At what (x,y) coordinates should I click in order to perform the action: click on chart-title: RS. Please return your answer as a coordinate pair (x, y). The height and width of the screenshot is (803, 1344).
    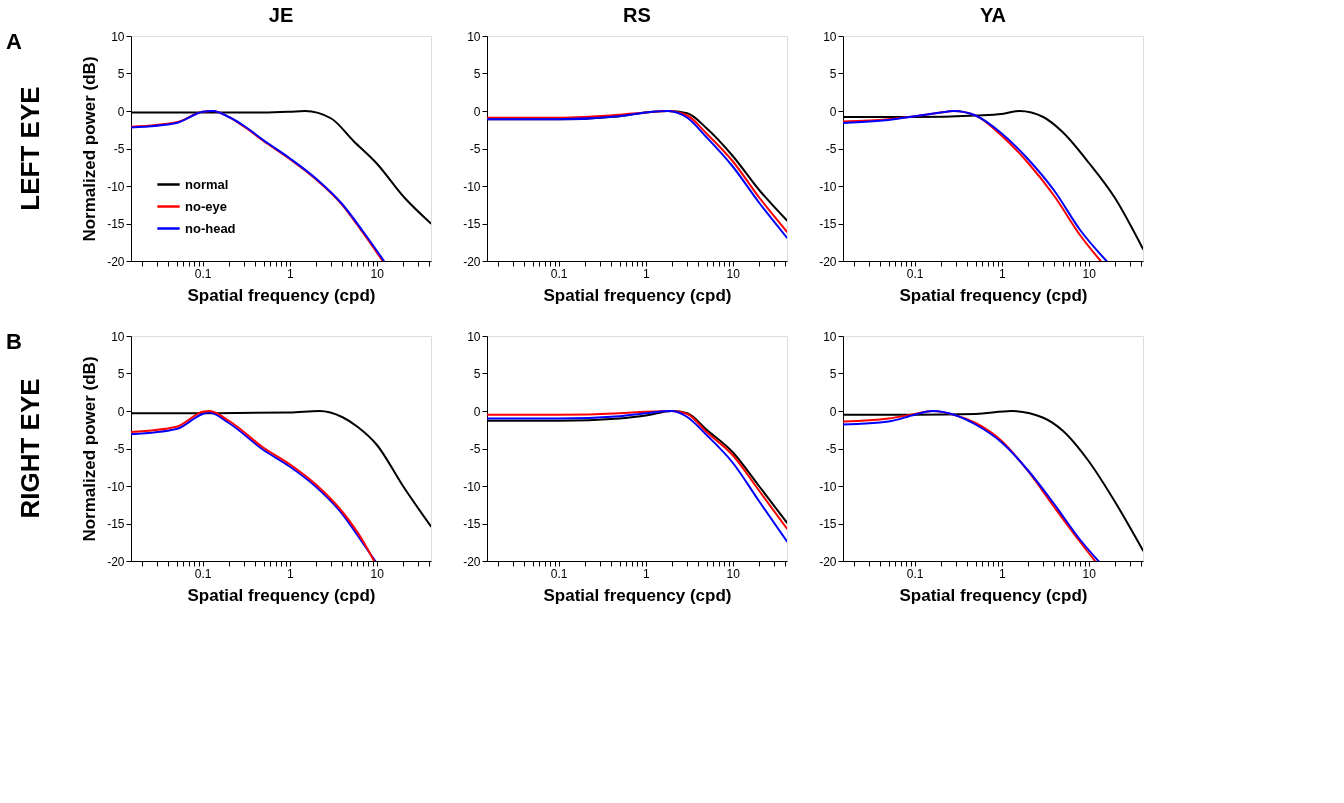
    Looking at the image, I should click on (637, 15).